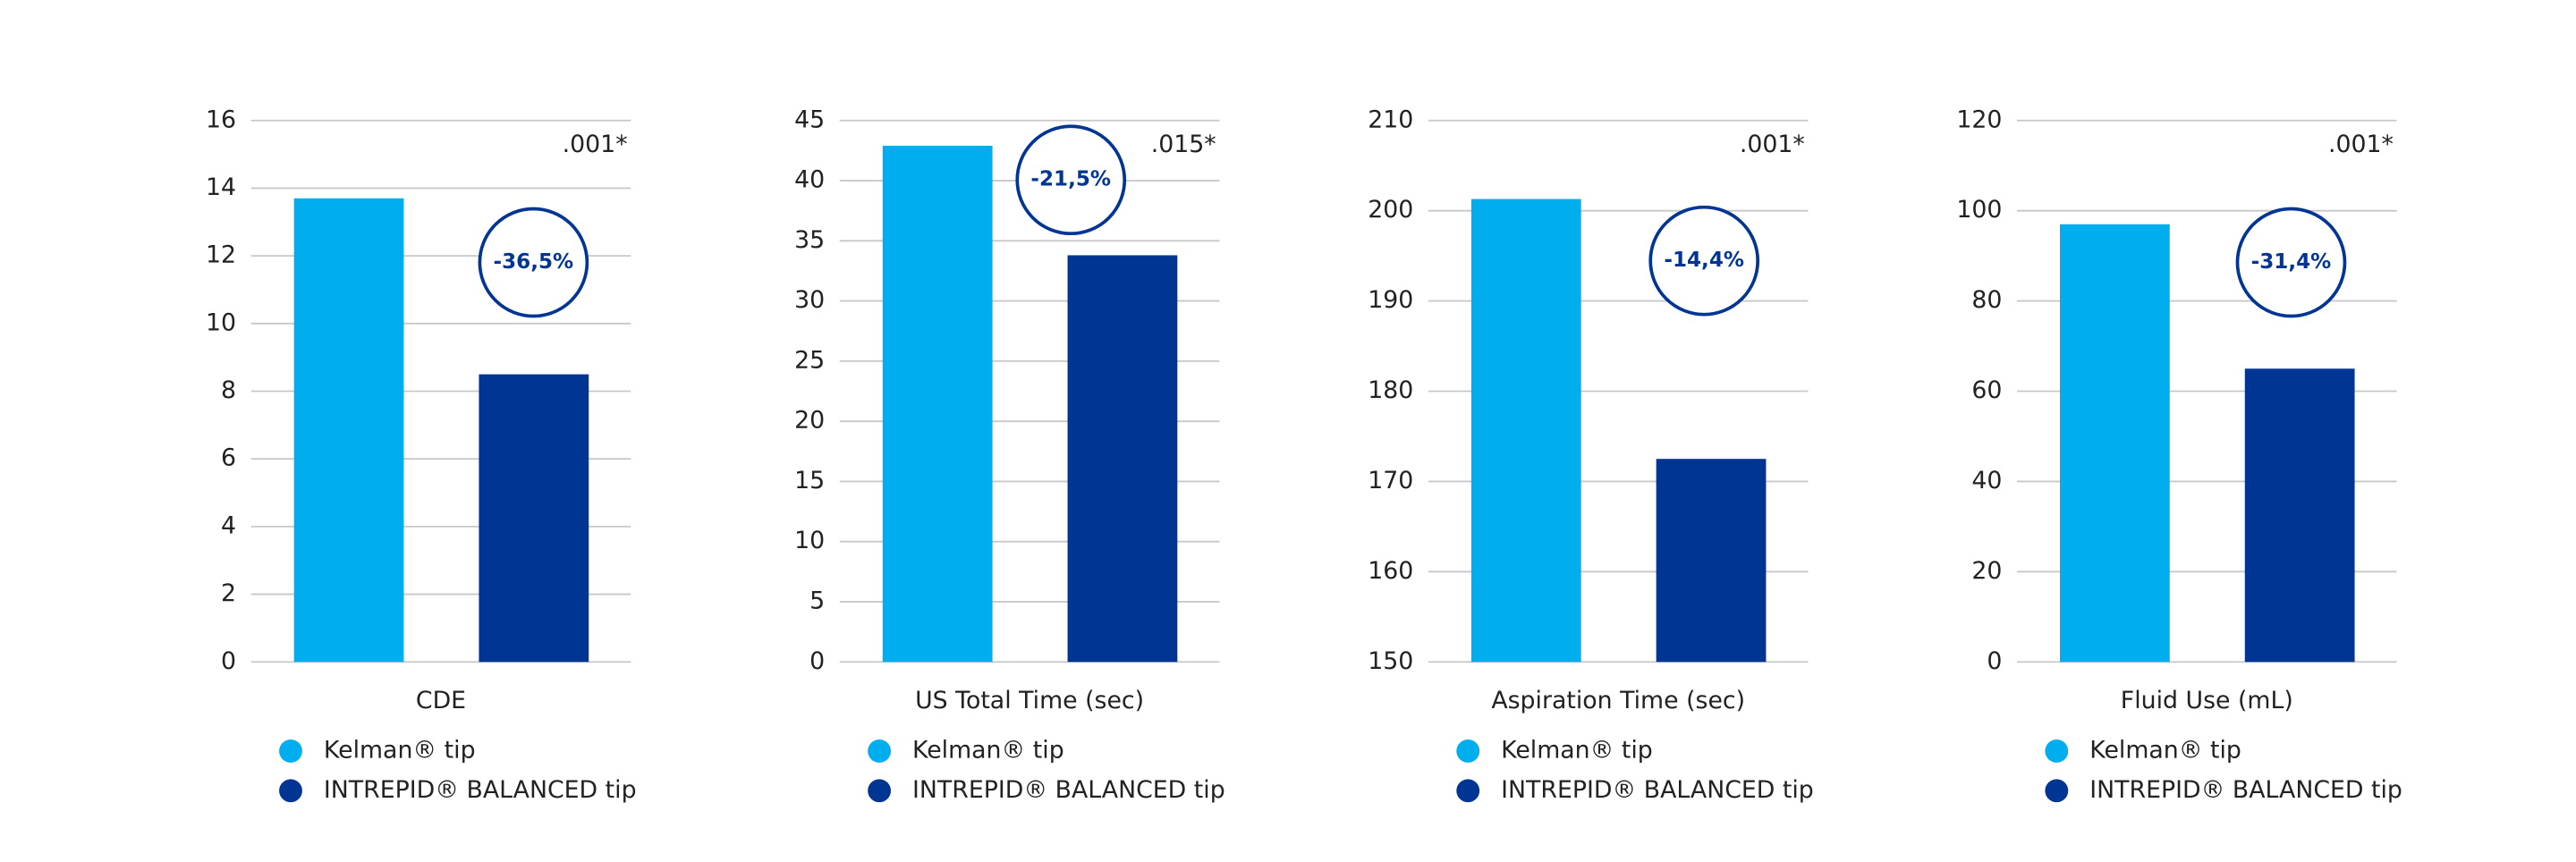  I want to click on y-tick-label: 100, so click(1979, 210).